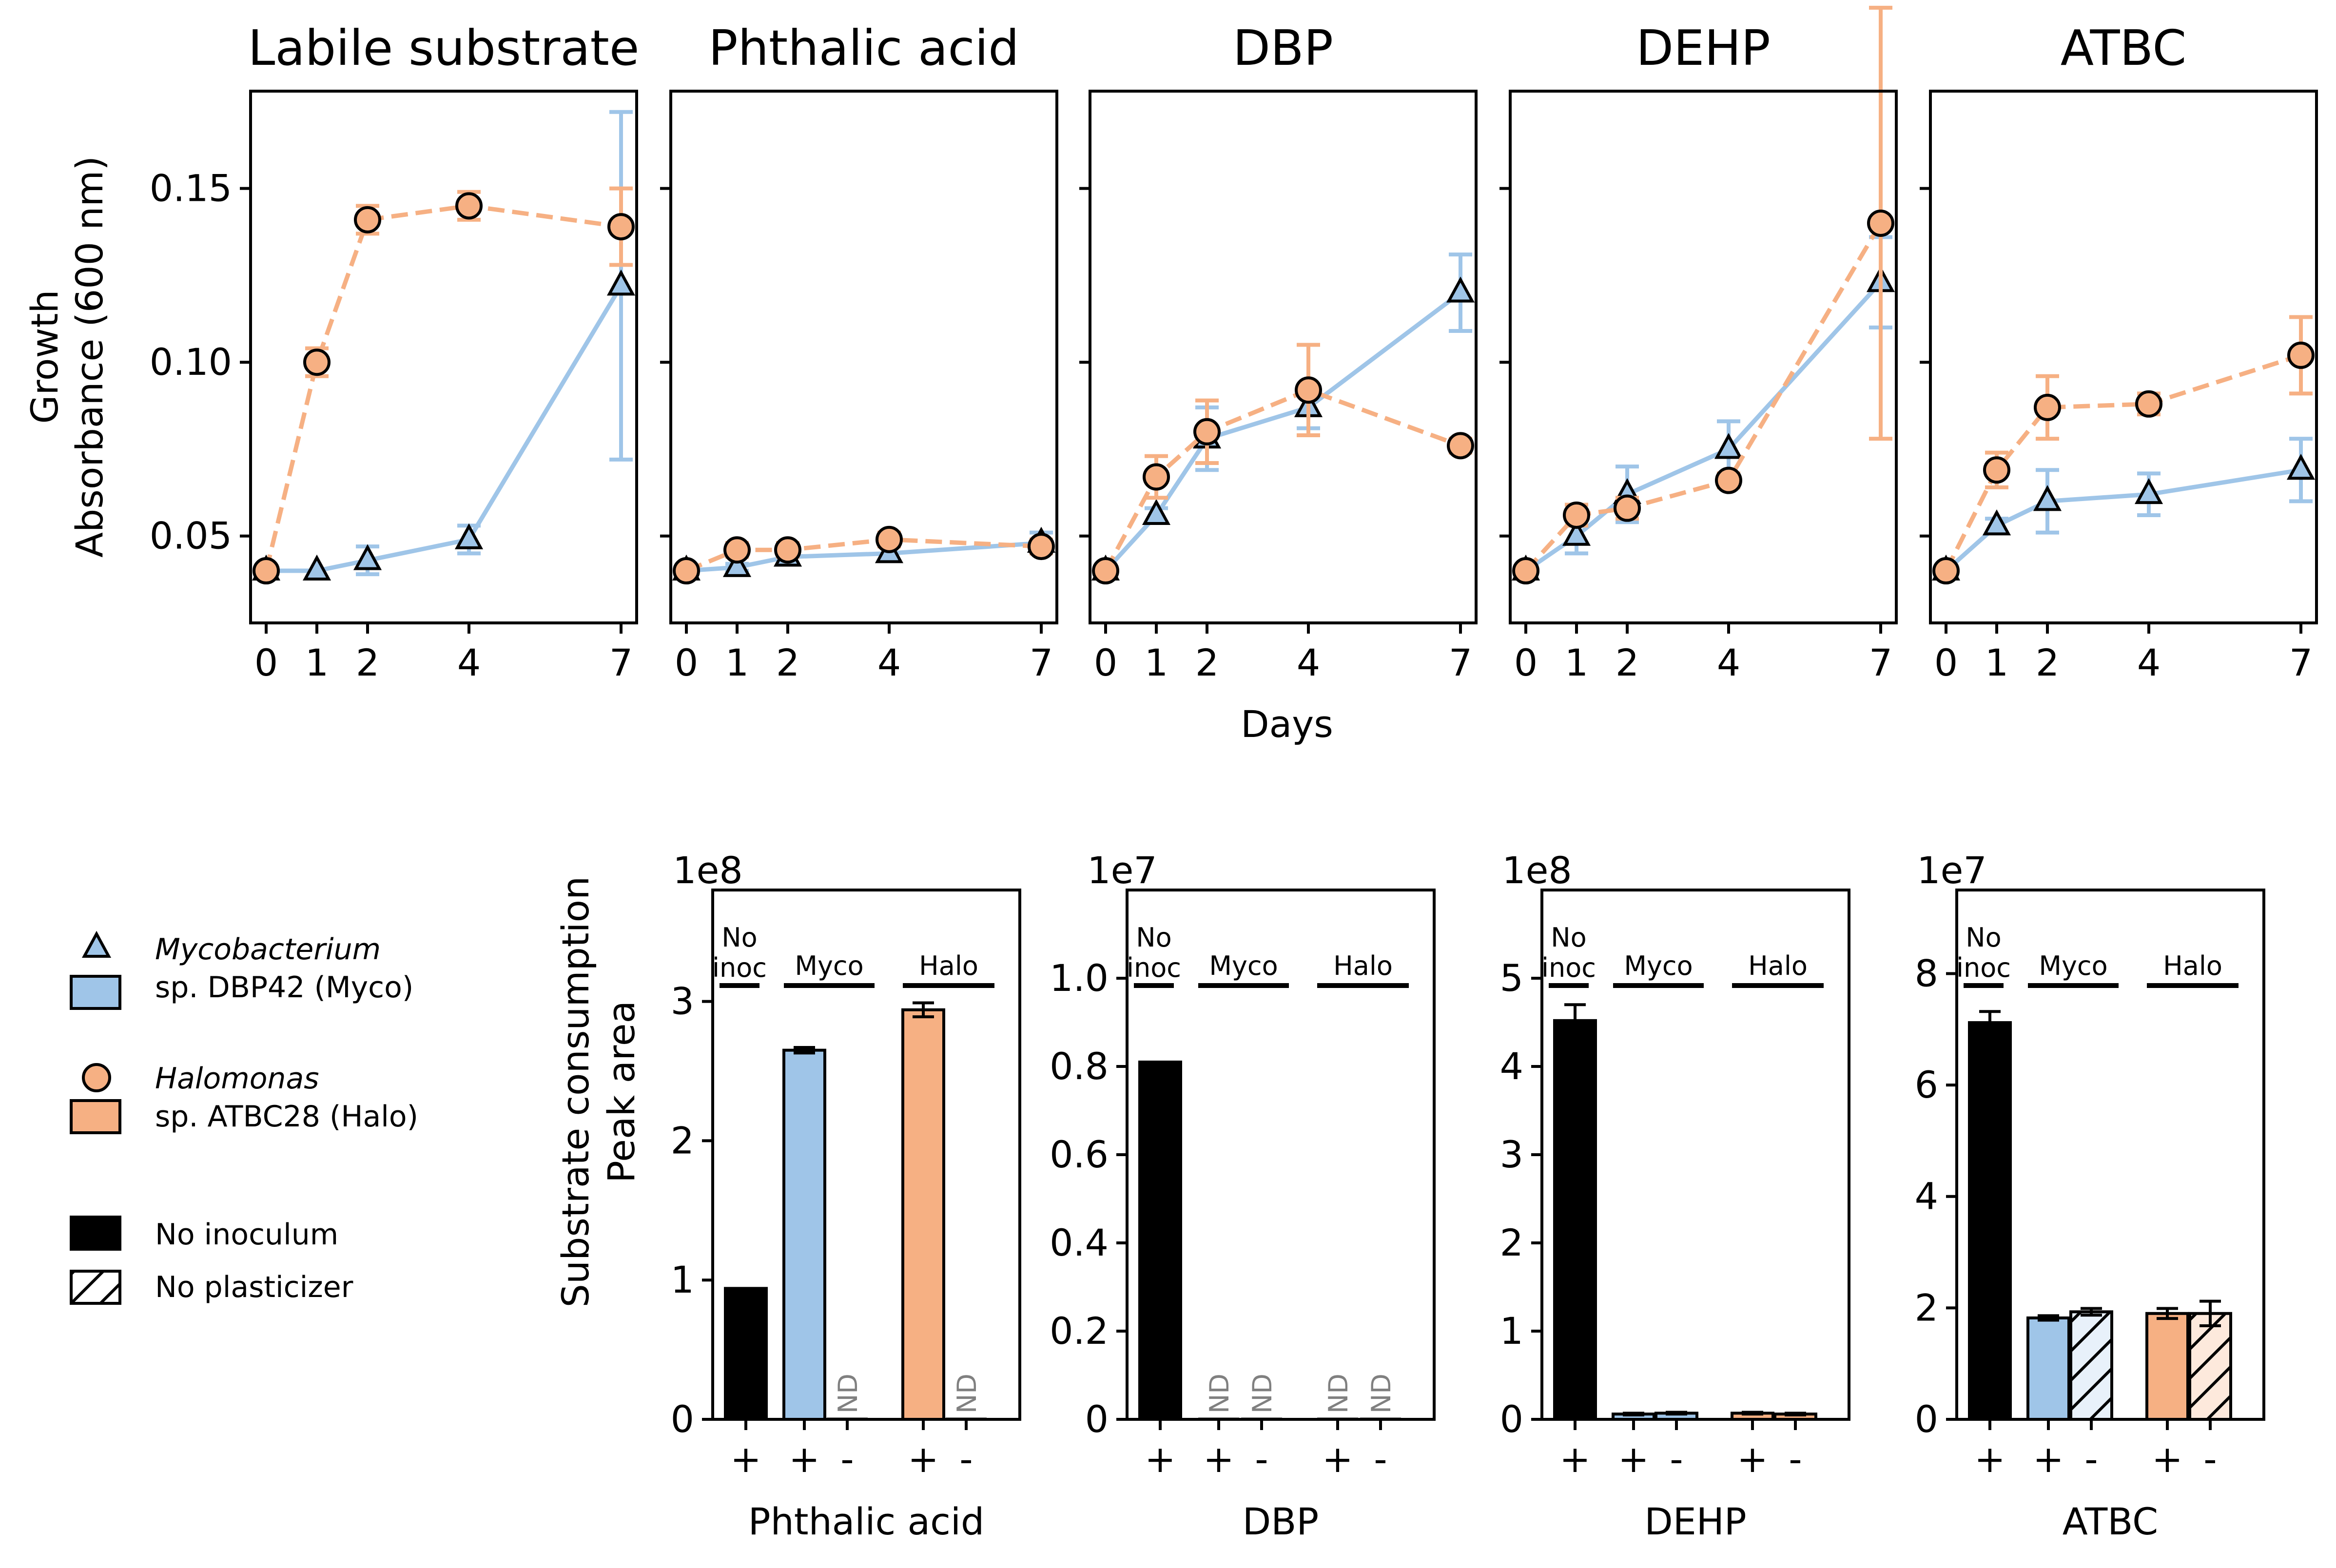 This screenshot has height=1568, width=2336. I want to click on panel-title: DEHP, so click(1703, 48).